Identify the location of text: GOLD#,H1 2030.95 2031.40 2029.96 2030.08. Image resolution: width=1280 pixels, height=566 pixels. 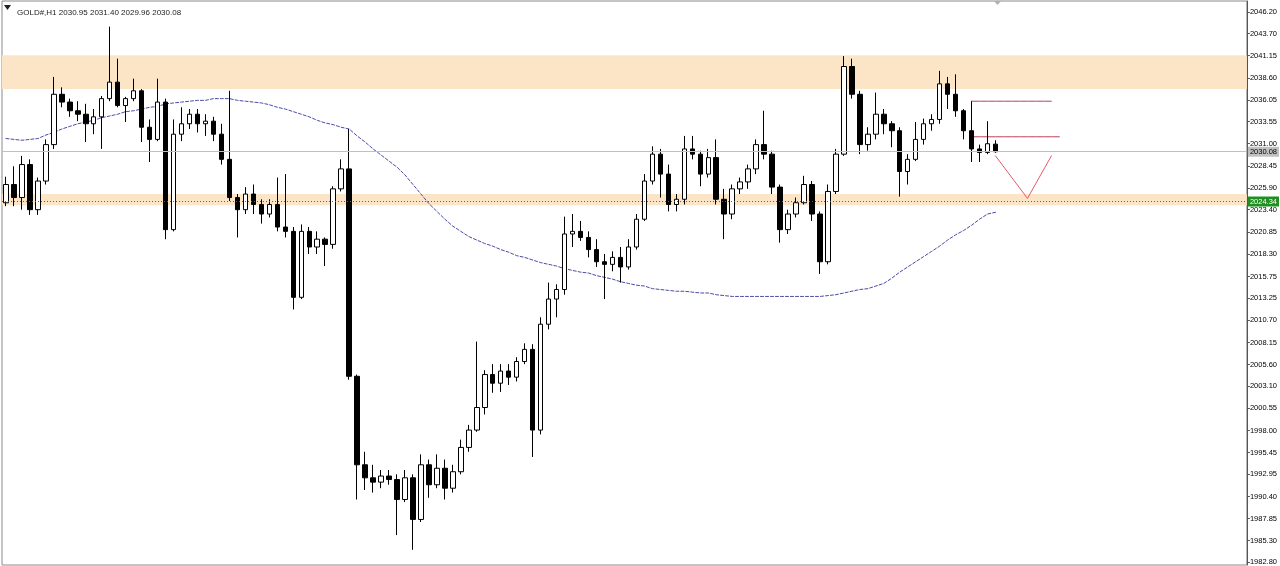
(99, 12).